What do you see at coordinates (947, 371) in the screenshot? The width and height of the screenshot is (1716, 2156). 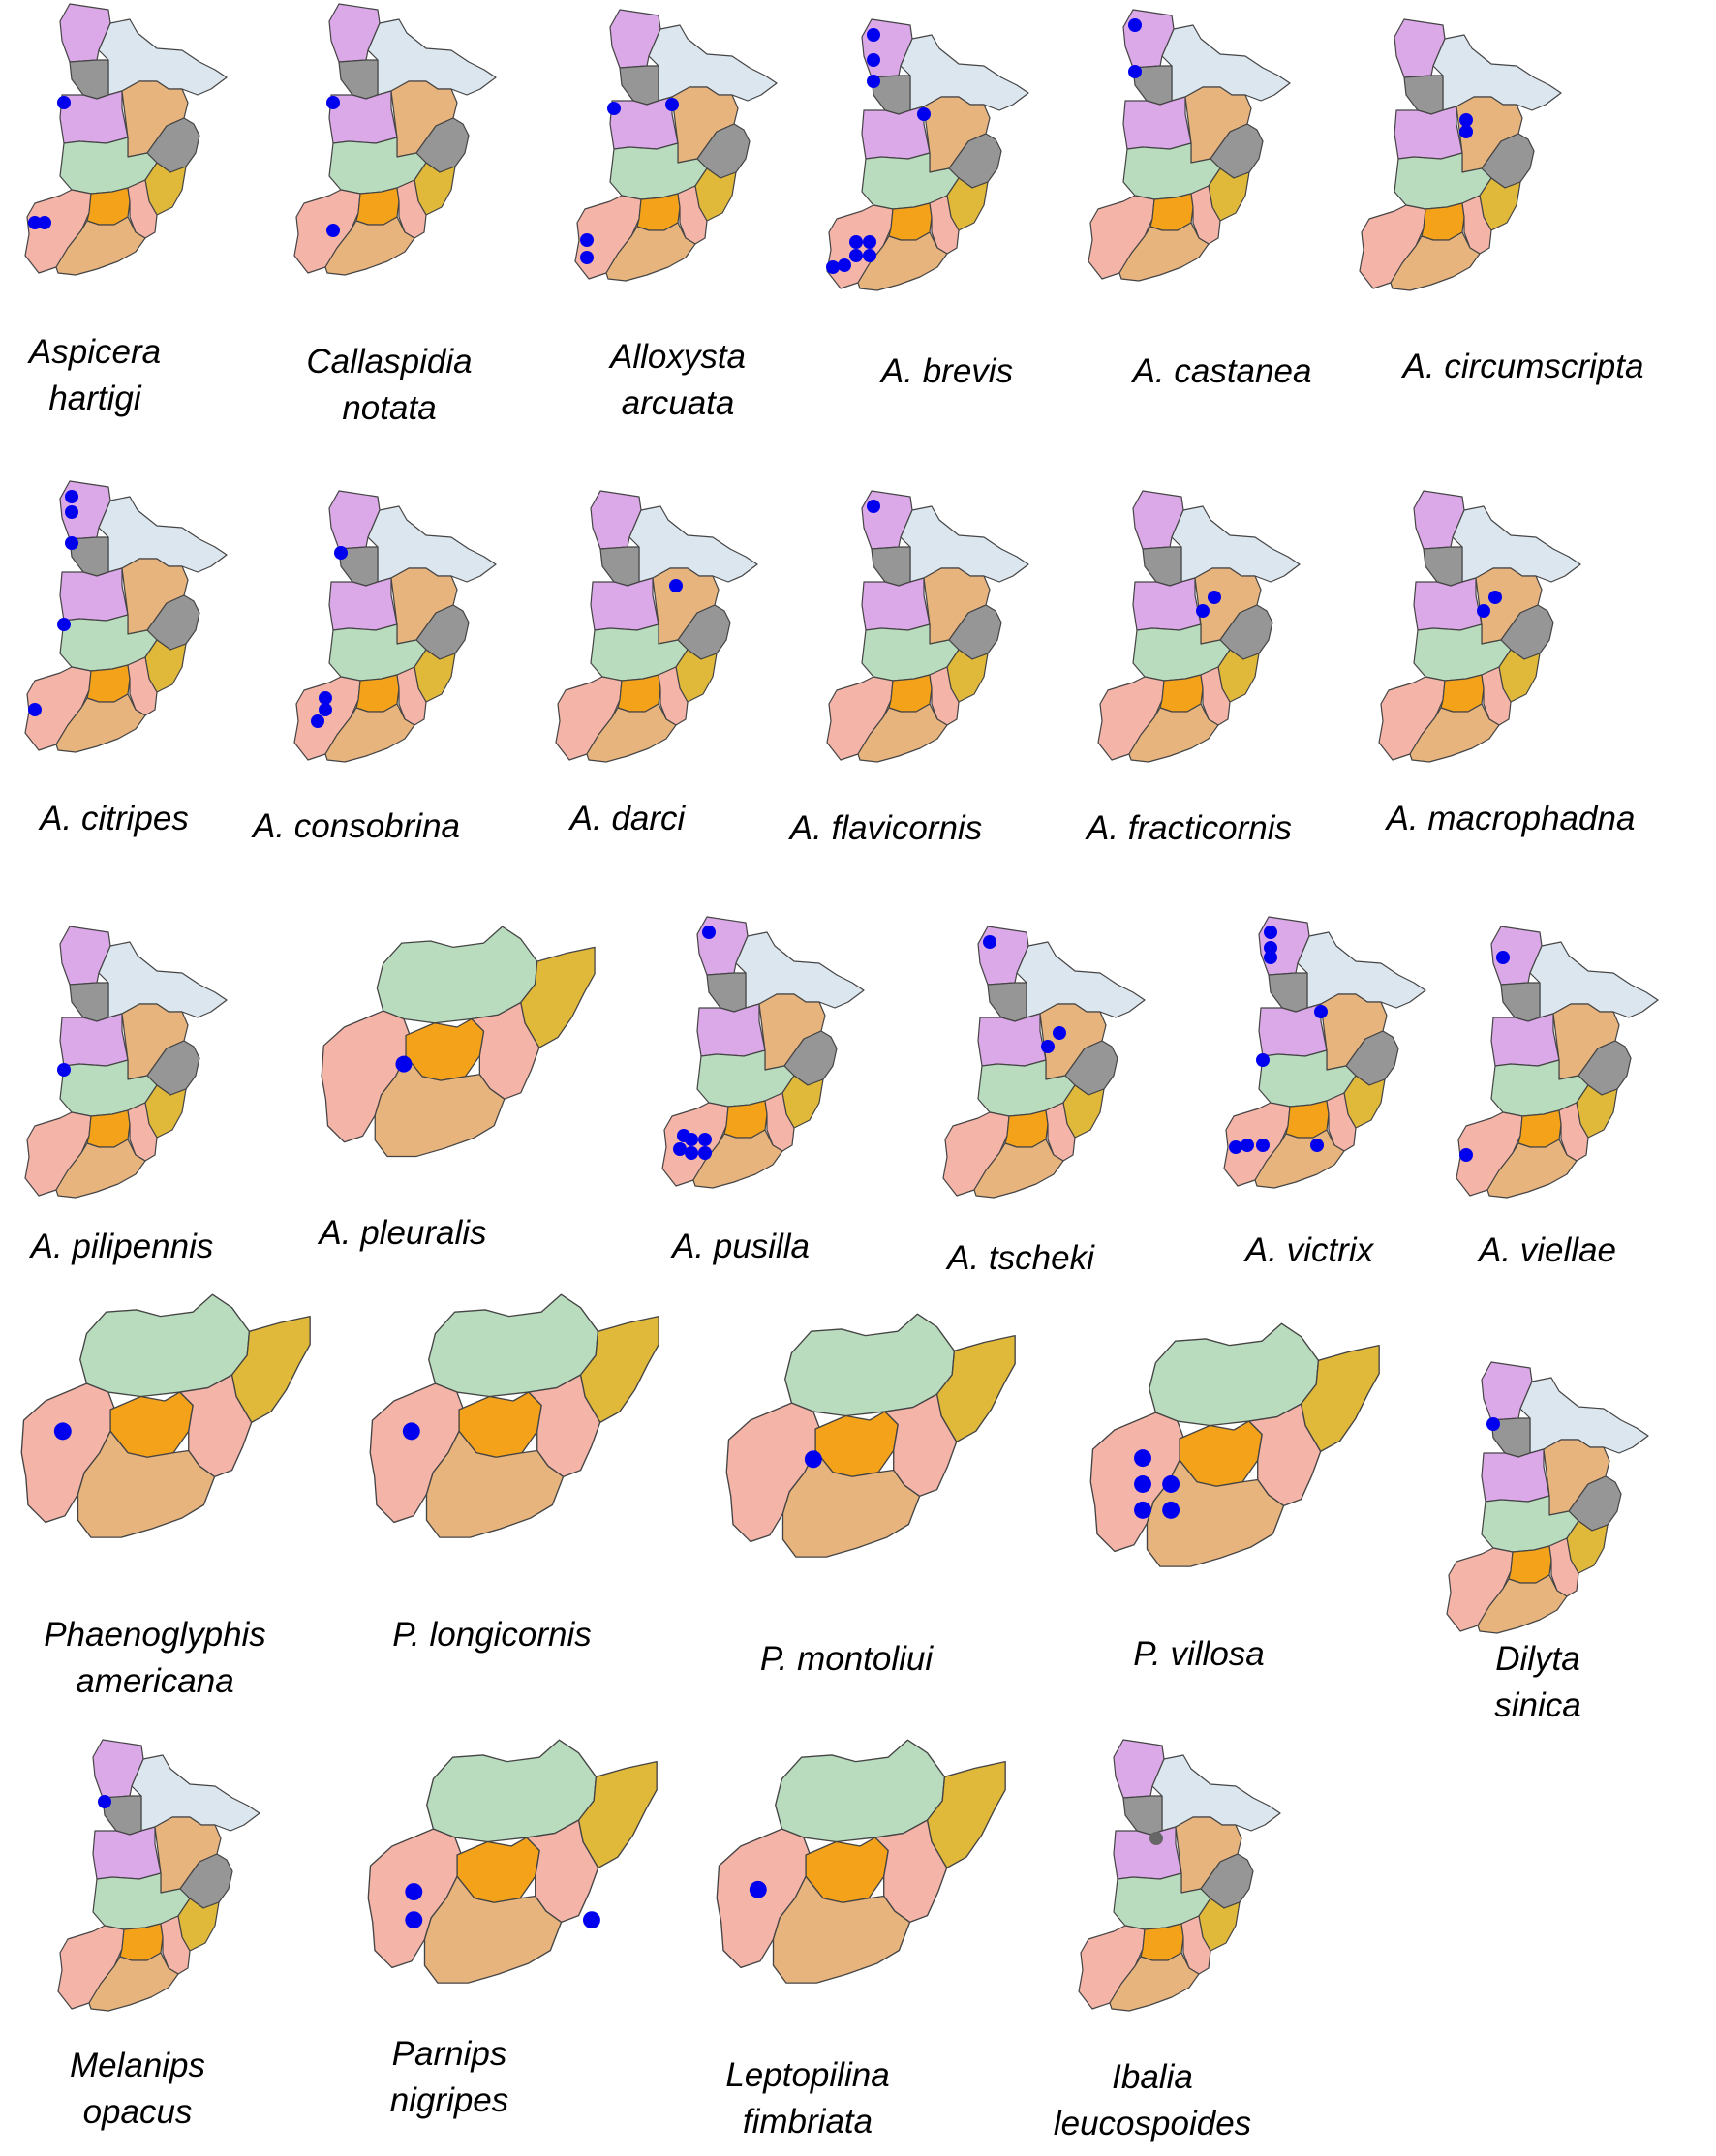 I see `species-label-line: A. brevis` at bounding box center [947, 371].